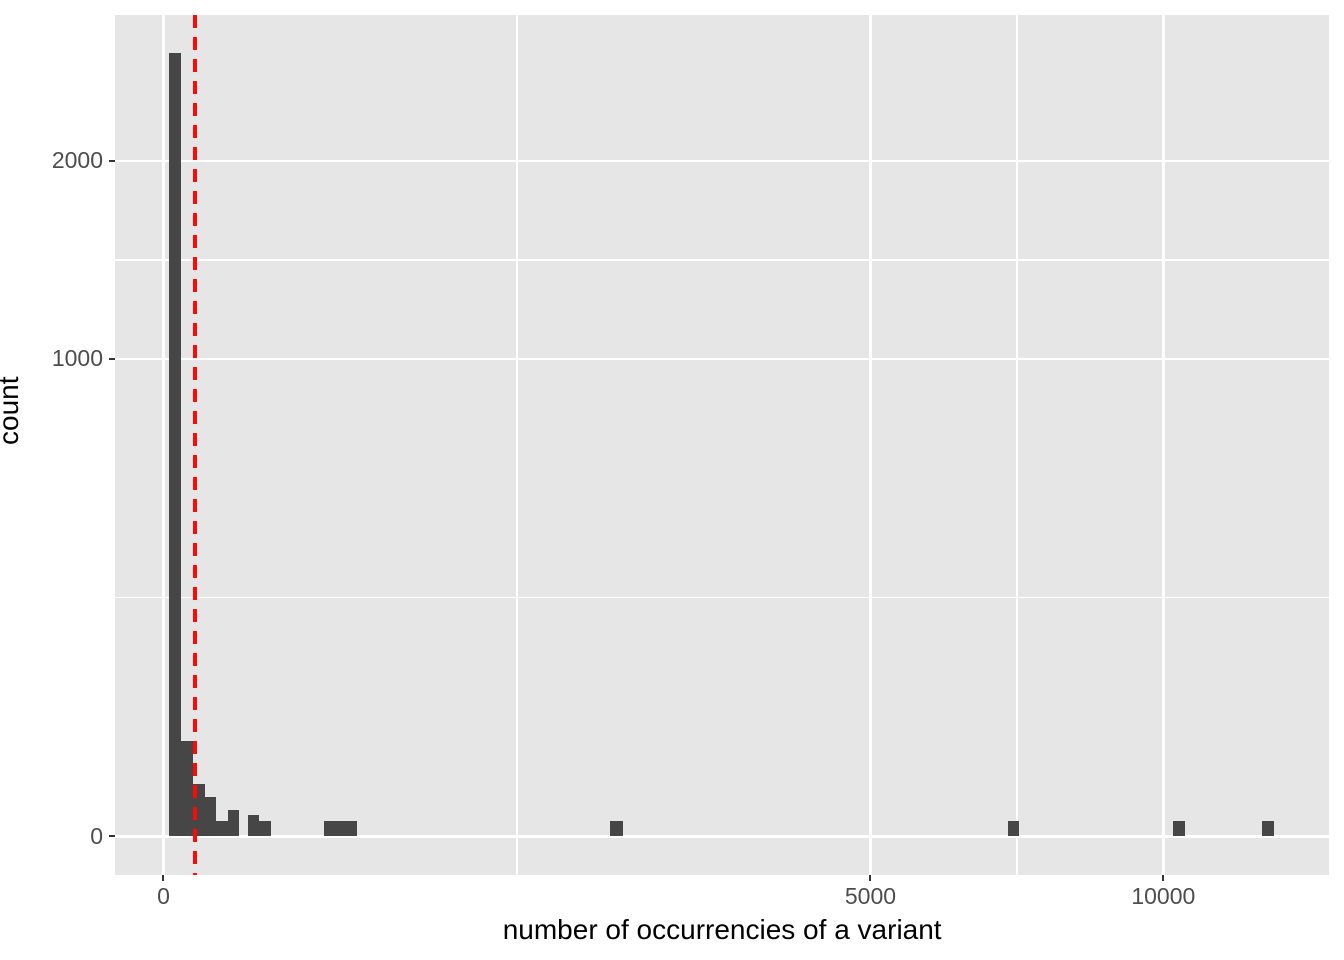  What do you see at coordinates (96, 835) in the screenshot?
I see `y-tick-label: 0` at bounding box center [96, 835].